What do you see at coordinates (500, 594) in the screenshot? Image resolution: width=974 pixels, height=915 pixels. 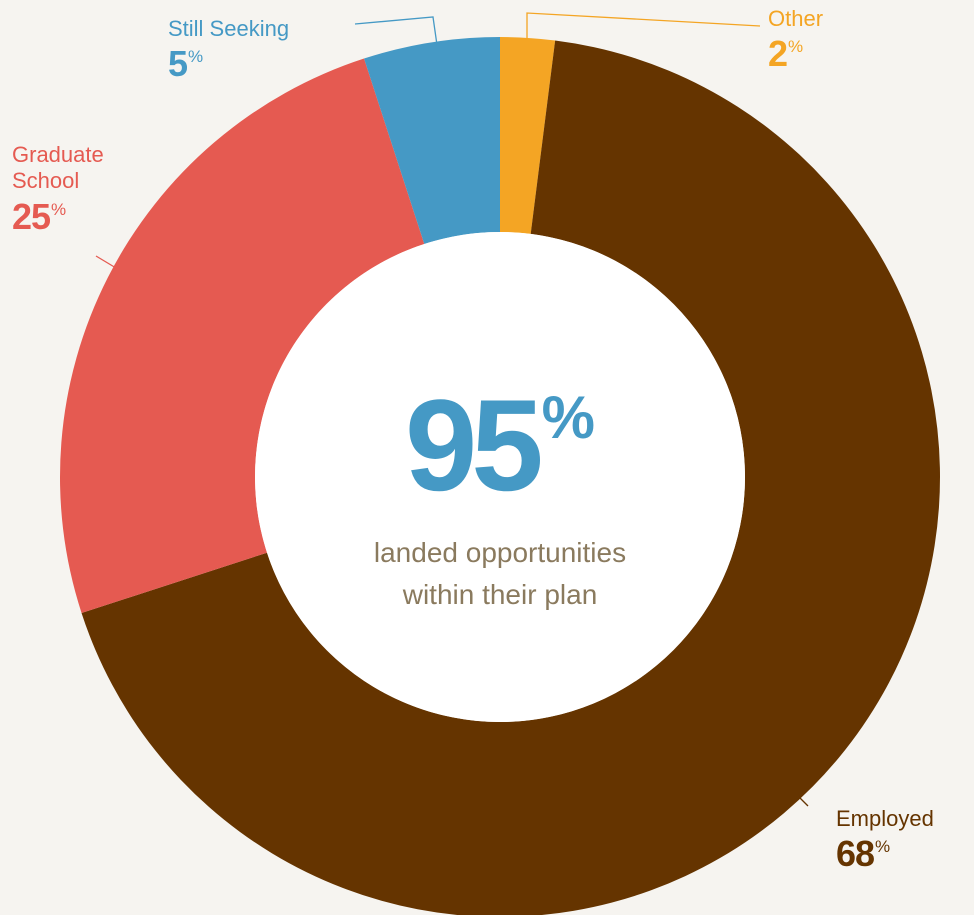 I see `center-caption-line2: within their plan` at bounding box center [500, 594].